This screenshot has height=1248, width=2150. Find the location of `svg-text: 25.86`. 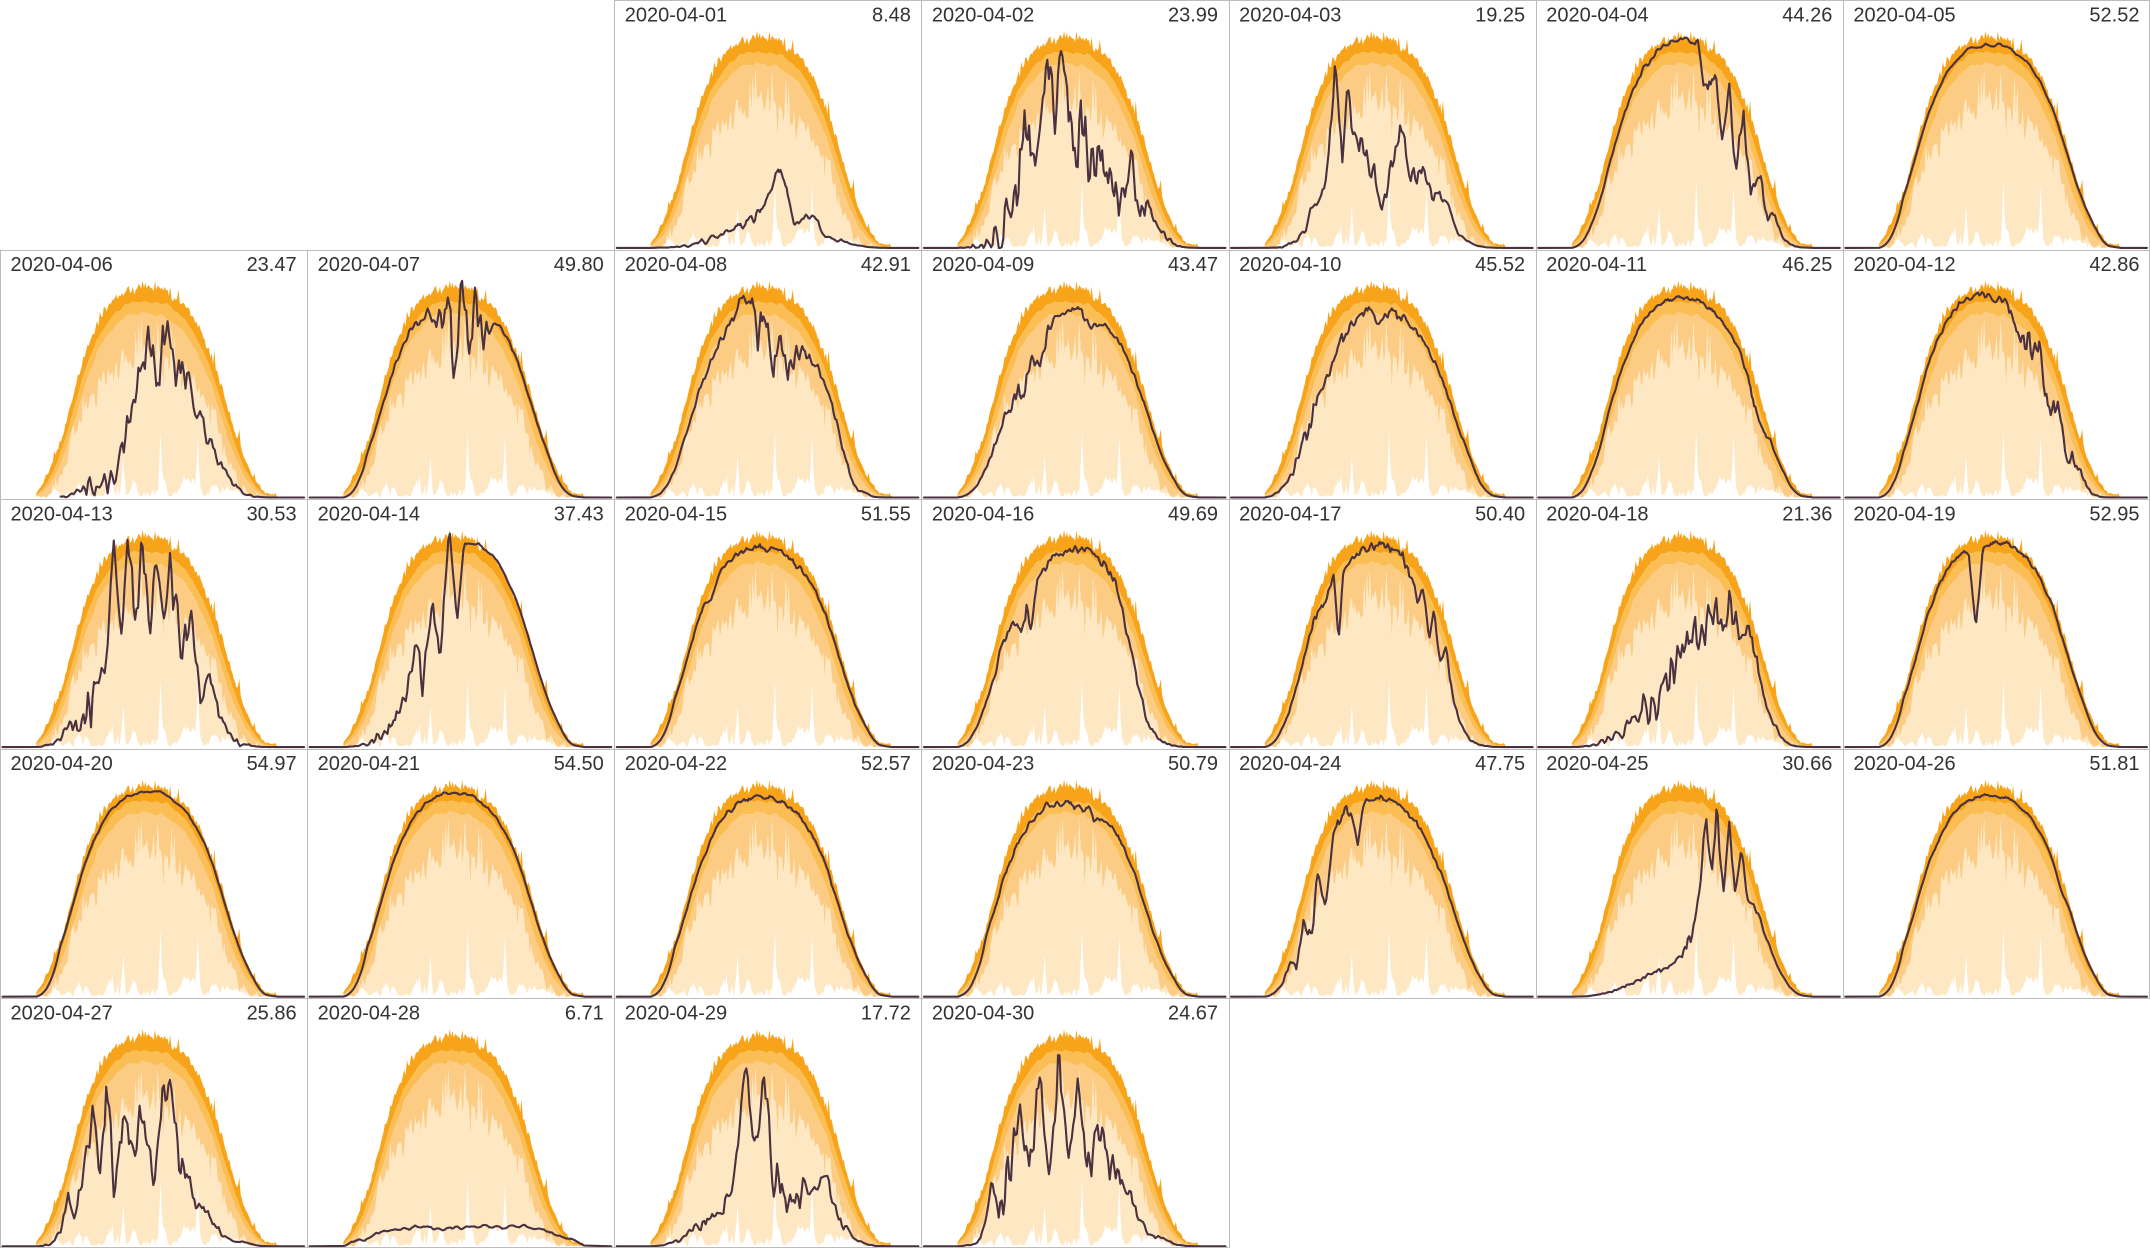

svg-text: 25.86 is located at coordinates (272, 1014).